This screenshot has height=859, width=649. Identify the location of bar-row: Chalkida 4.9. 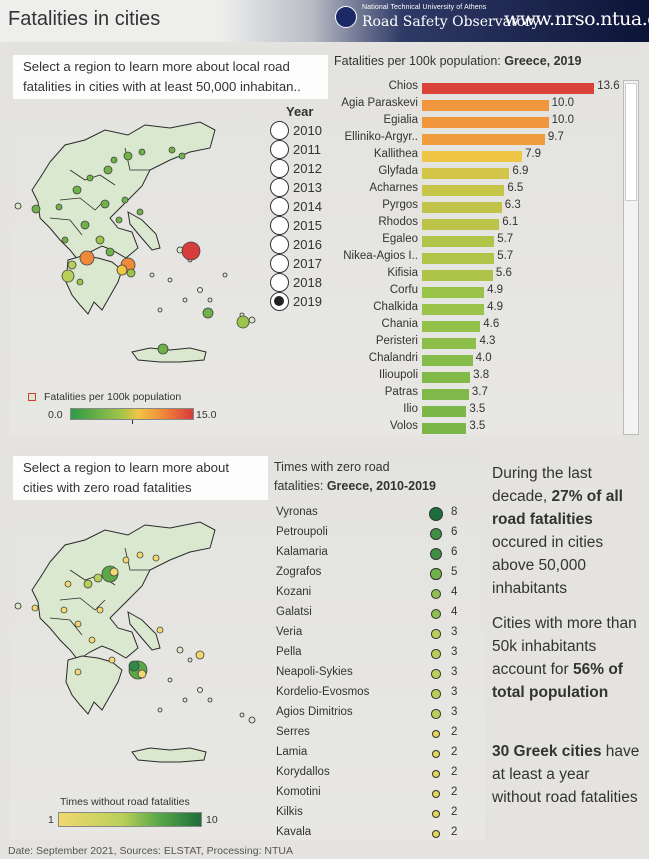
(475, 309).